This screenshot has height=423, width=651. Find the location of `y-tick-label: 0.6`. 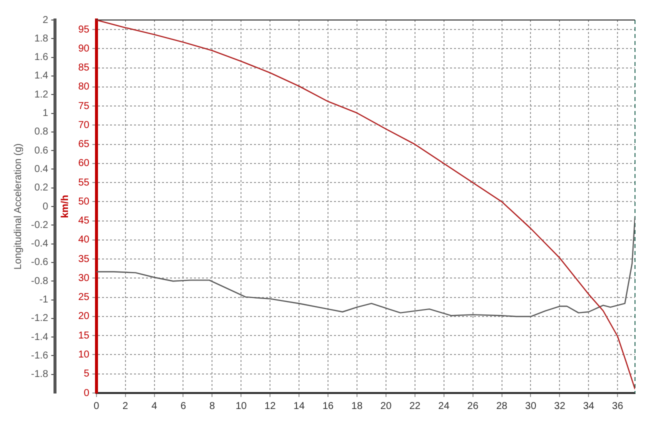

y-tick-label: 0.6 is located at coordinates (41, 150).